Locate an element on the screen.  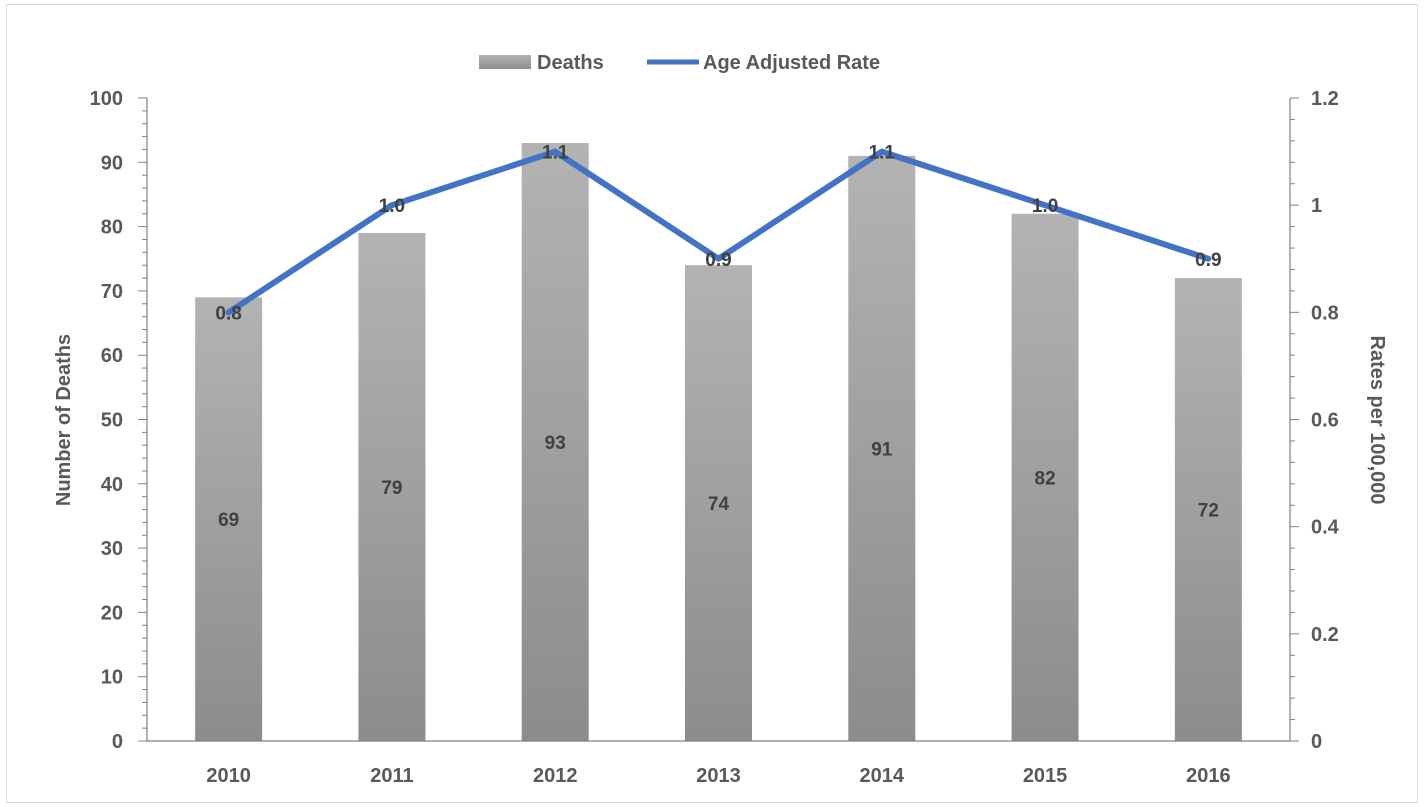
bar-value-label-2014: 91 is located at coordinates (882, 449).